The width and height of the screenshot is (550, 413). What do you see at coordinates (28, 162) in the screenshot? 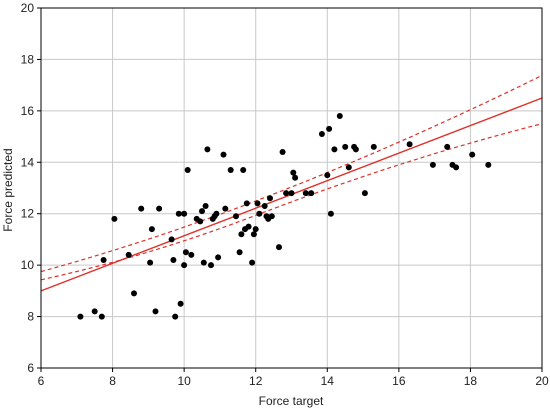
I see `y-tick-label: 14` at bounding box center [28, 162].